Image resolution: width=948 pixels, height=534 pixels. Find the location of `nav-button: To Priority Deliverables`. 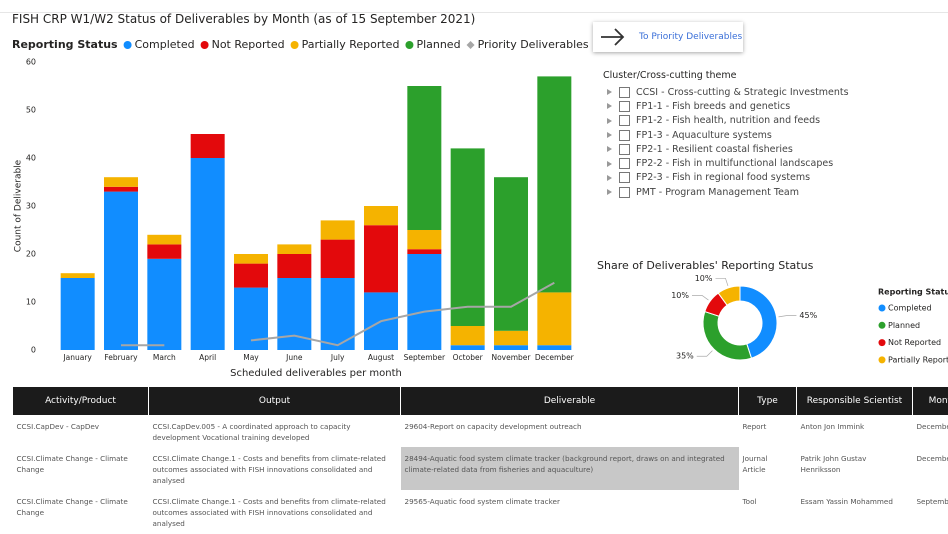

nav-button: To Priority Deliverables is located at coordinates (668, 37).